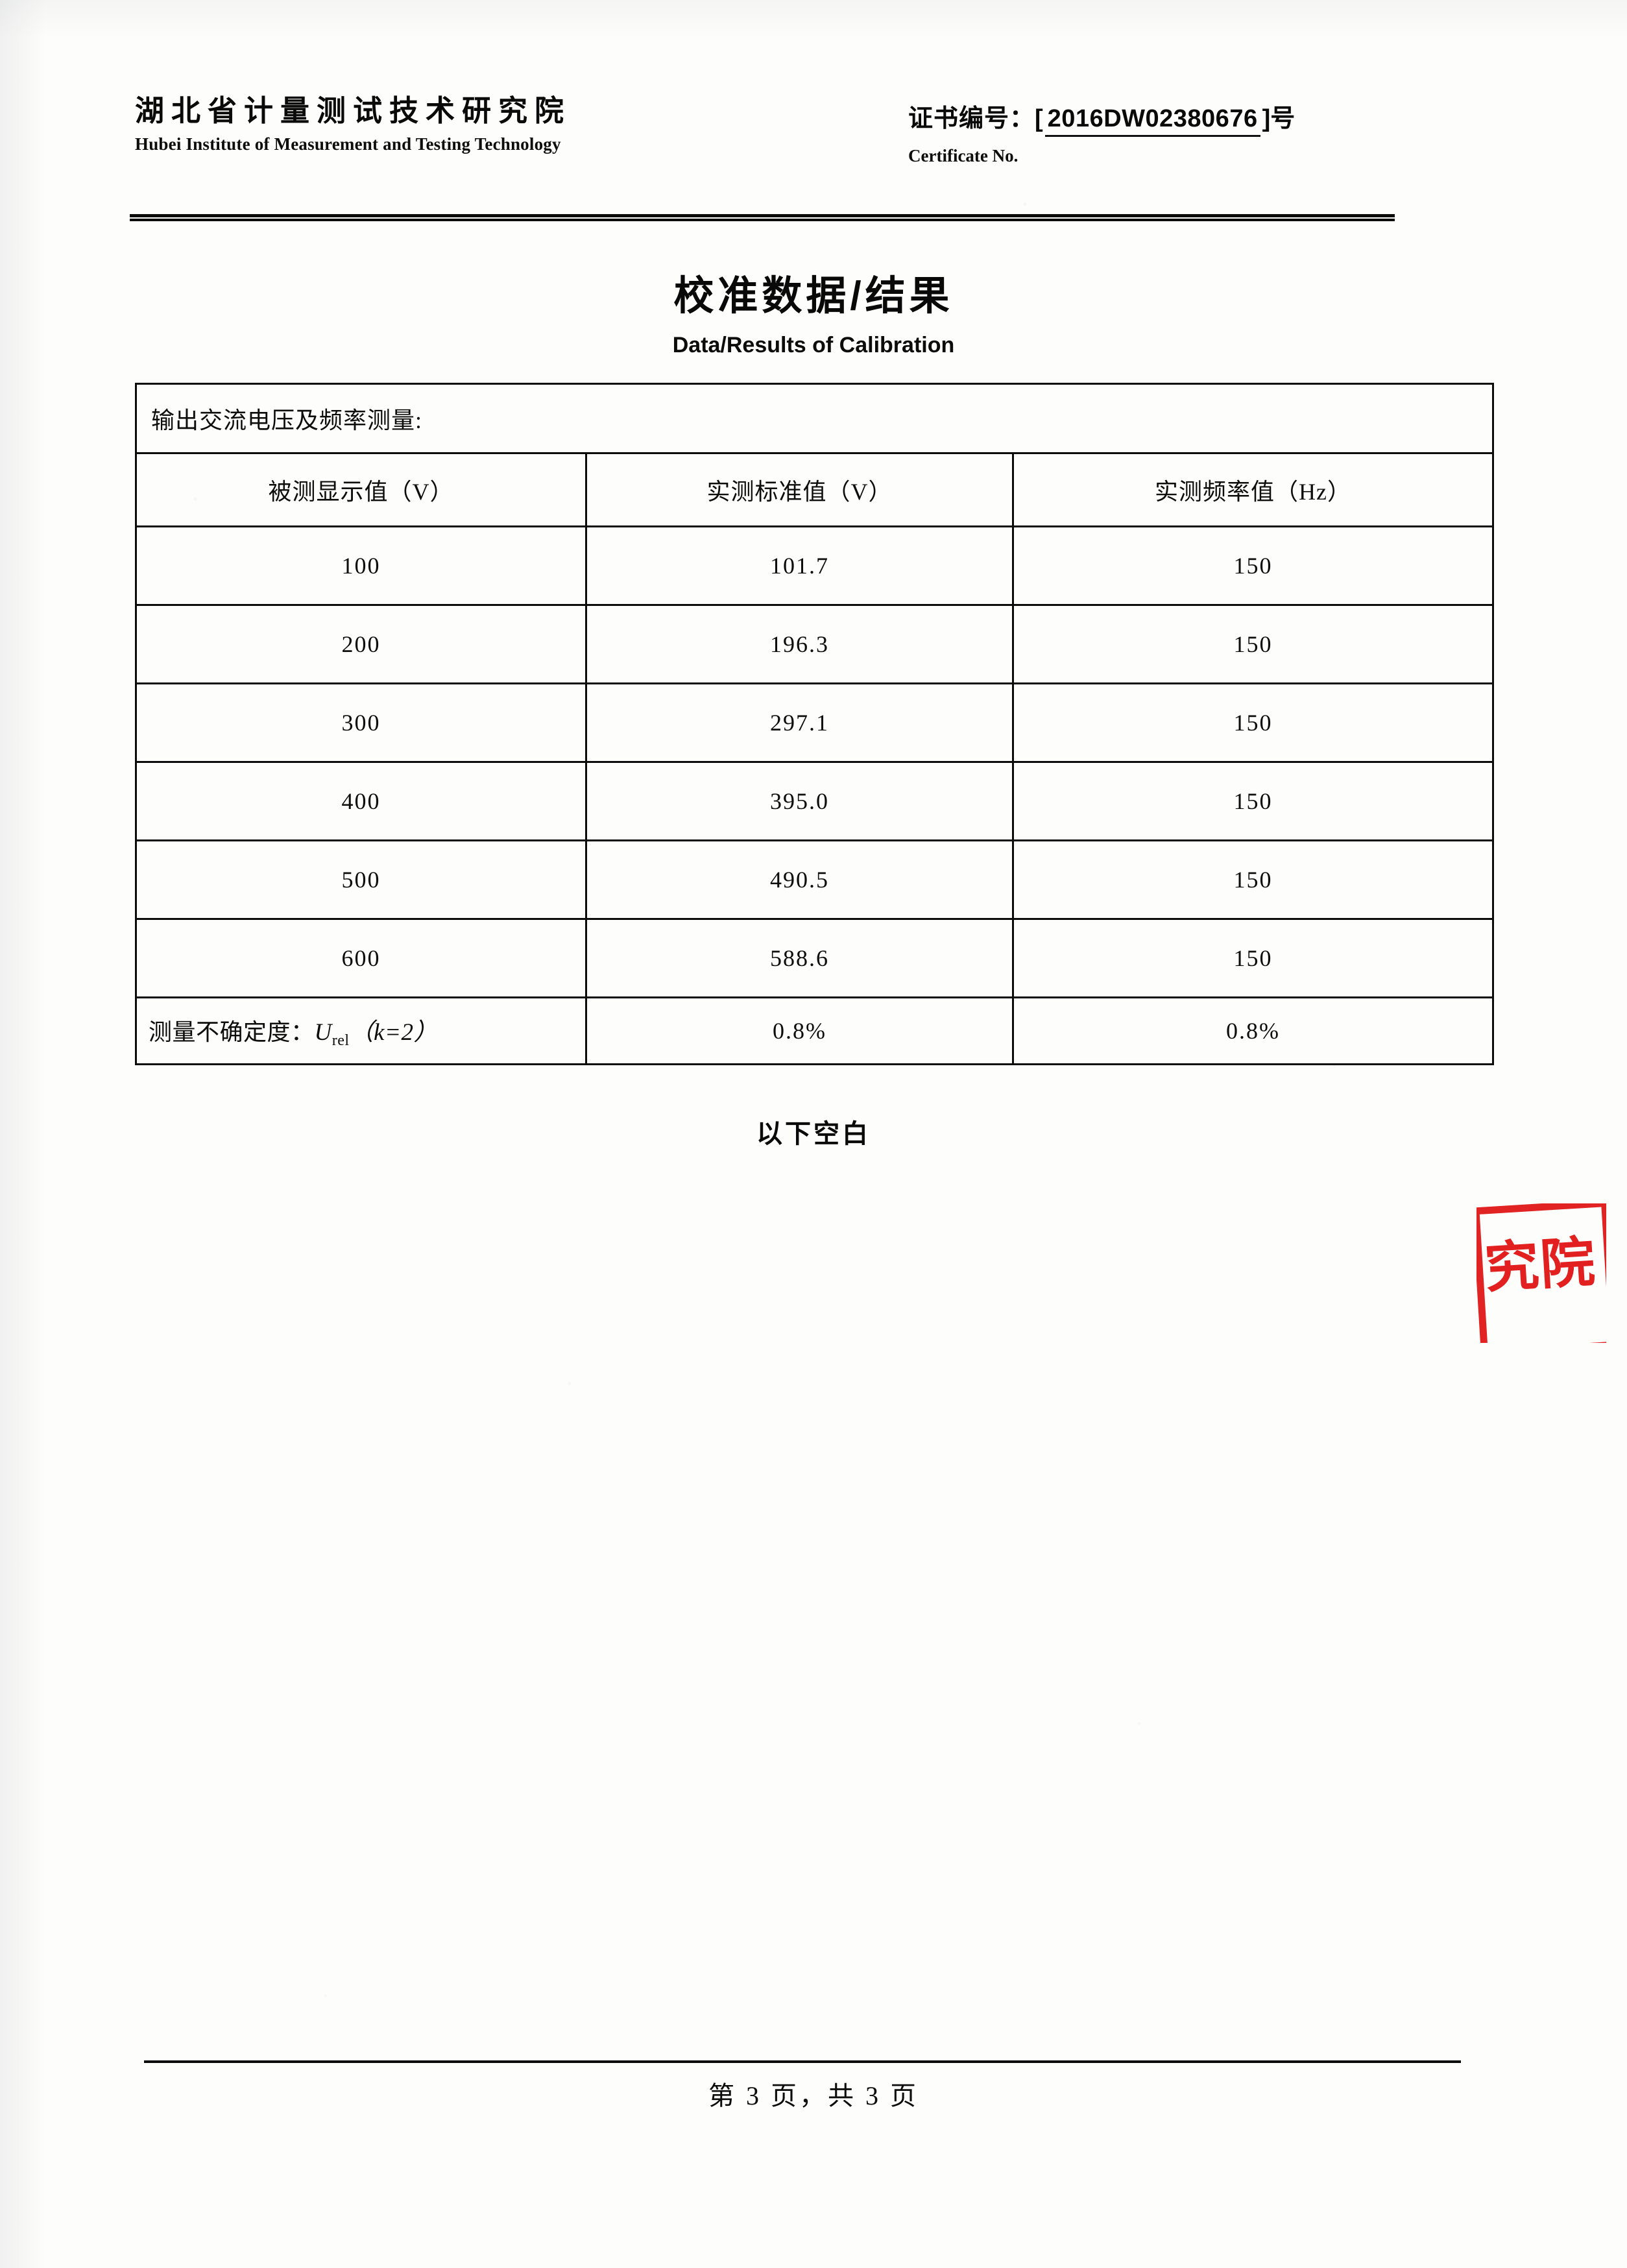 The width and height of the screenshot is (1627, 2268). I want to click on organization-name-cn: 湖北省计量测试技术研究院, so click(353, 110).